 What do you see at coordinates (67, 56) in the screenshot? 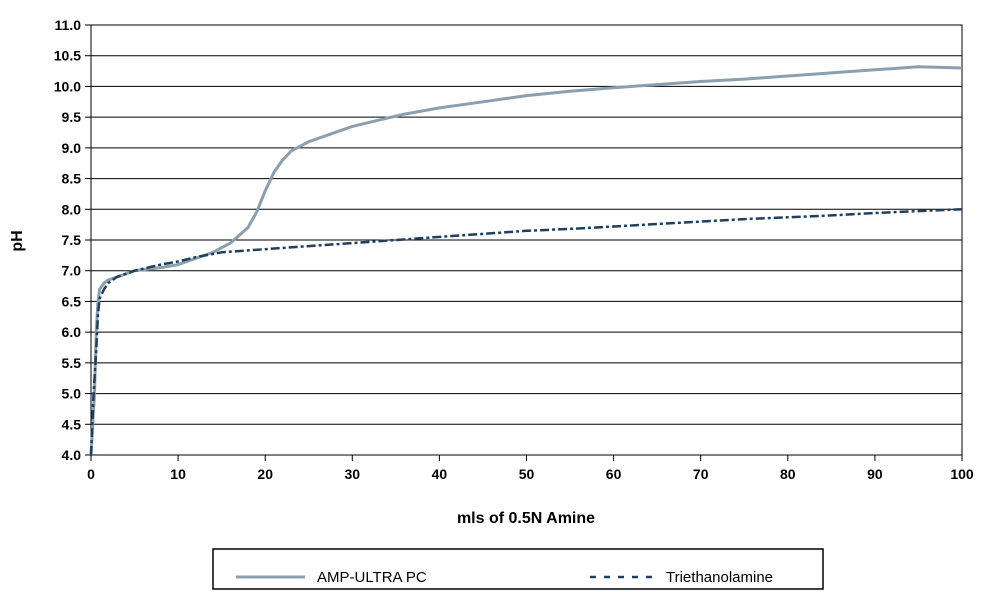
I see `y-tick-label: 10.5` at bounding box center [67, 56].